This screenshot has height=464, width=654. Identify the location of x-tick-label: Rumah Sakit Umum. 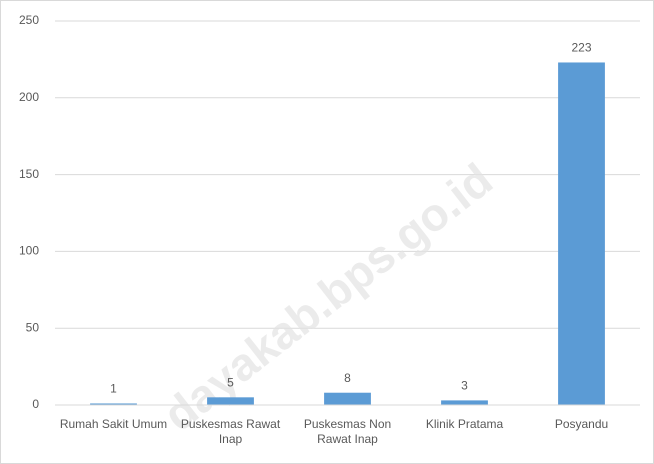
(113, 424).